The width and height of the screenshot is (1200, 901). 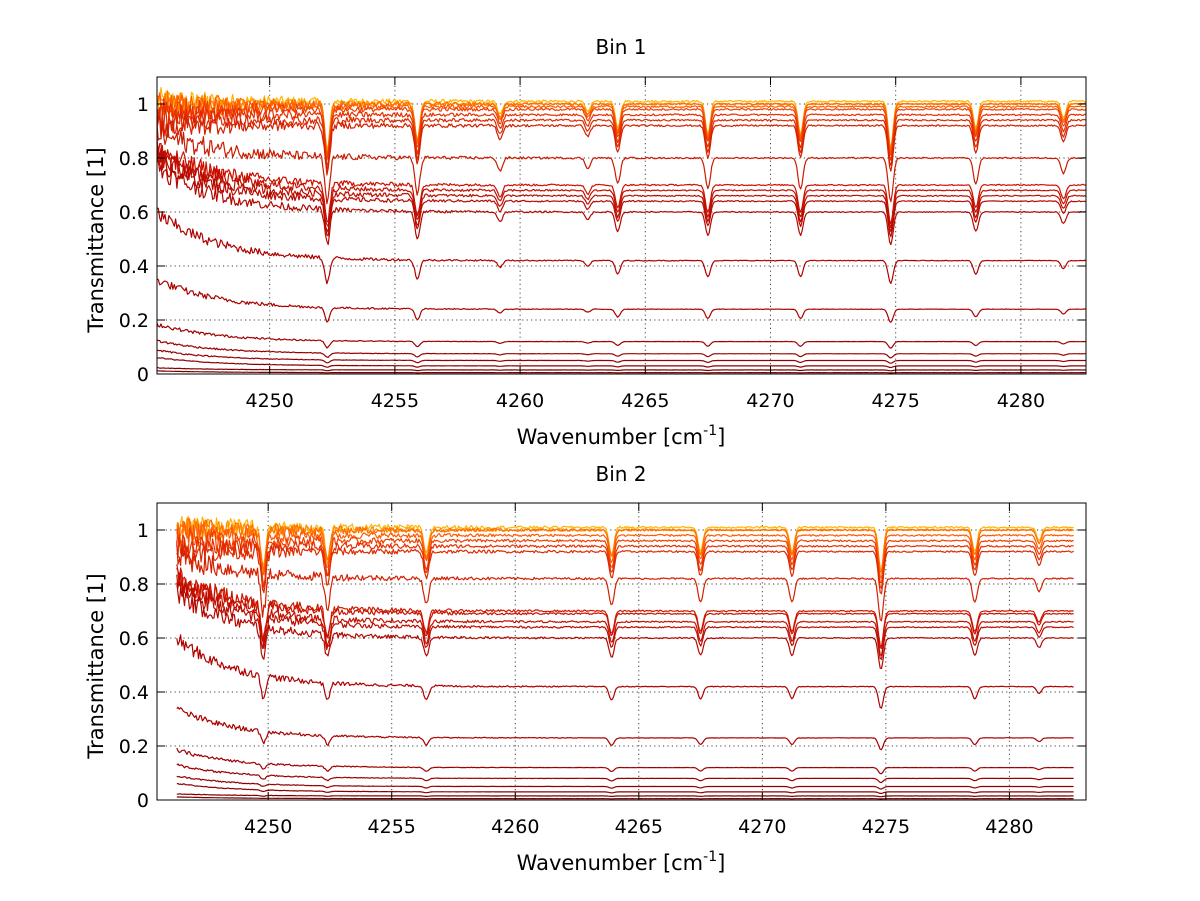 What do you see at coordinates (620, 474) in the screenshot?
I see `chart-title: Bin 2` at bounding box center [620, 474].